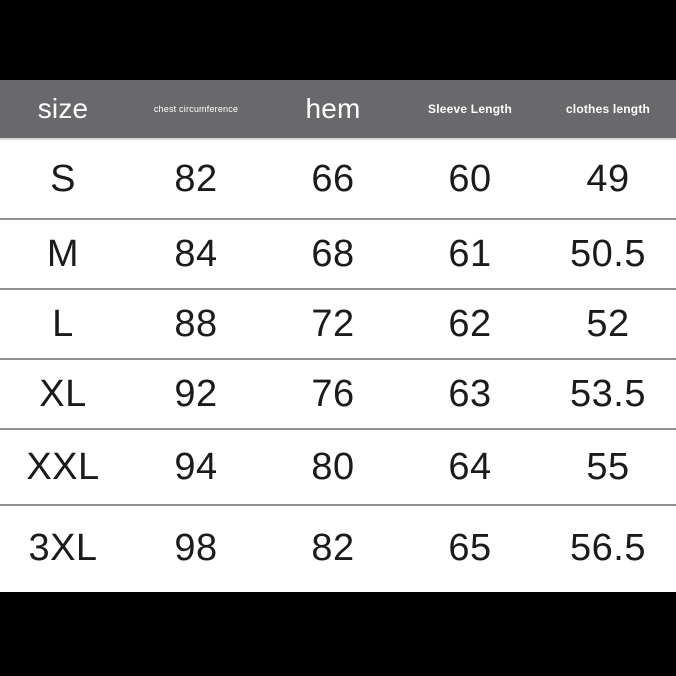 This screenshot has height=676, width=676. What do you see at coordinates (470, 394) in the screenshot?
I see `cell-sleeve-length: 63` at bounding box center [470, 394].